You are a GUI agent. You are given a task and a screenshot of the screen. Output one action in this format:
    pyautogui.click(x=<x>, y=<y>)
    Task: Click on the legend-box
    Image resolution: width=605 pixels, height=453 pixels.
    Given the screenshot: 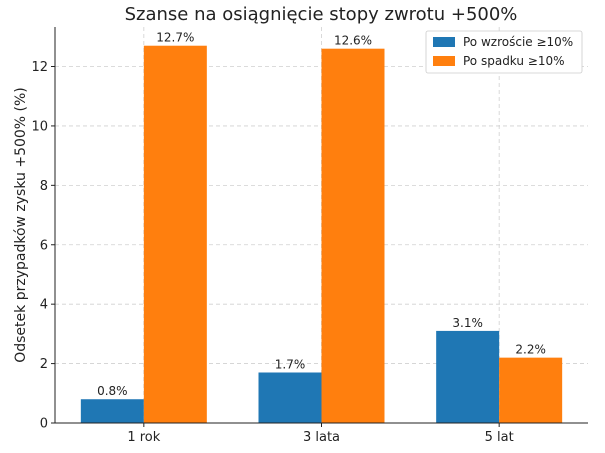 What is the action you would take?
    pyautogui.click(x=504, y=52)
    